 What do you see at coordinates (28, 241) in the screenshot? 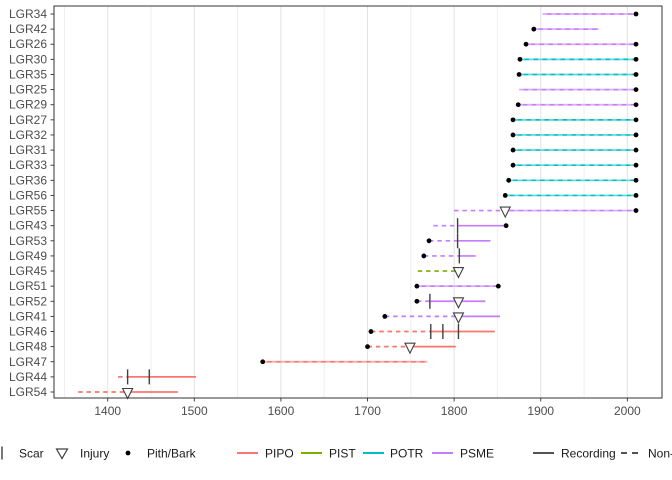
I see `y-axis-label: LGR53` at bounding box center [28, 241].